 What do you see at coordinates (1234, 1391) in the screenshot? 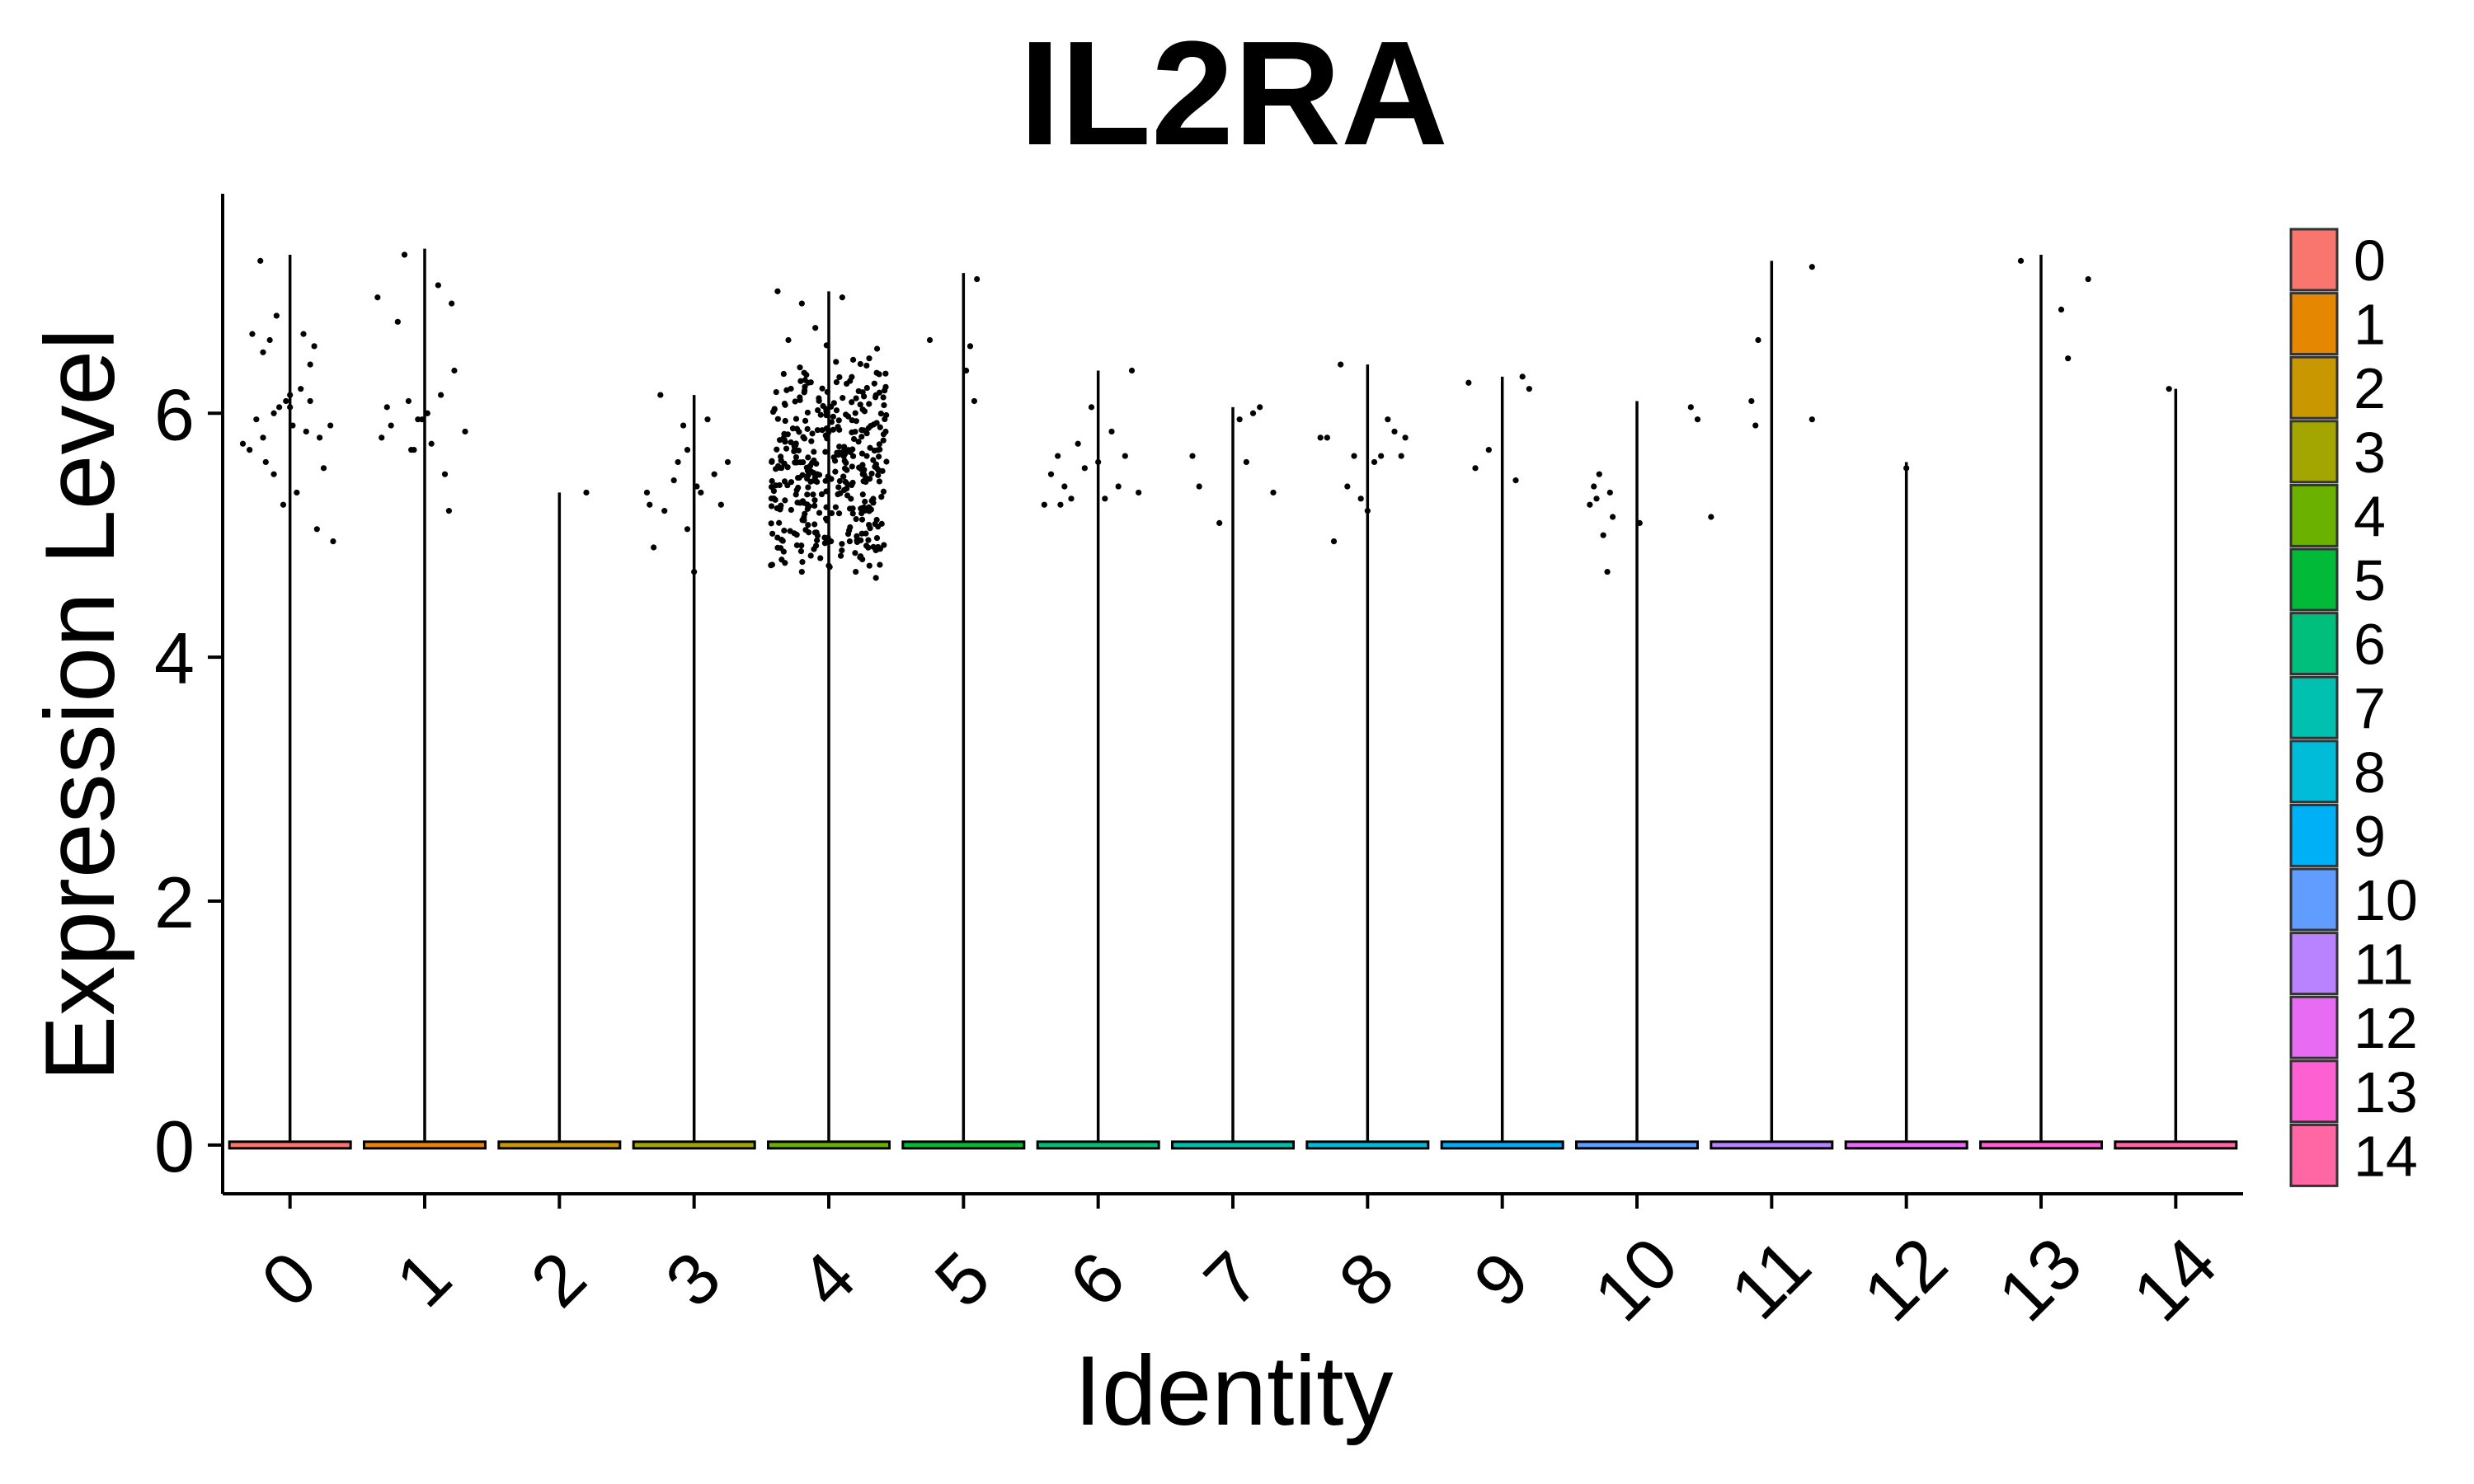
I see `x-axis-label: Identity` at bounding box center [1234, 1391].